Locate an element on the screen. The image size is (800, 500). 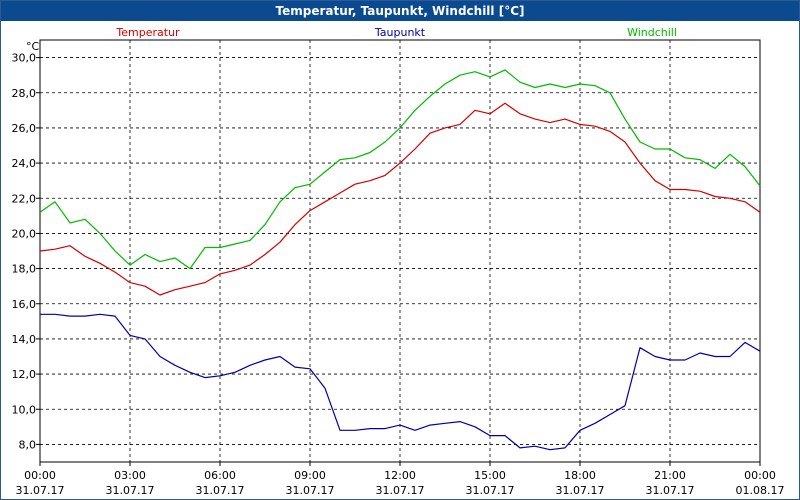
y-tick-label: 10,0 is located at coordinates (24, 409).